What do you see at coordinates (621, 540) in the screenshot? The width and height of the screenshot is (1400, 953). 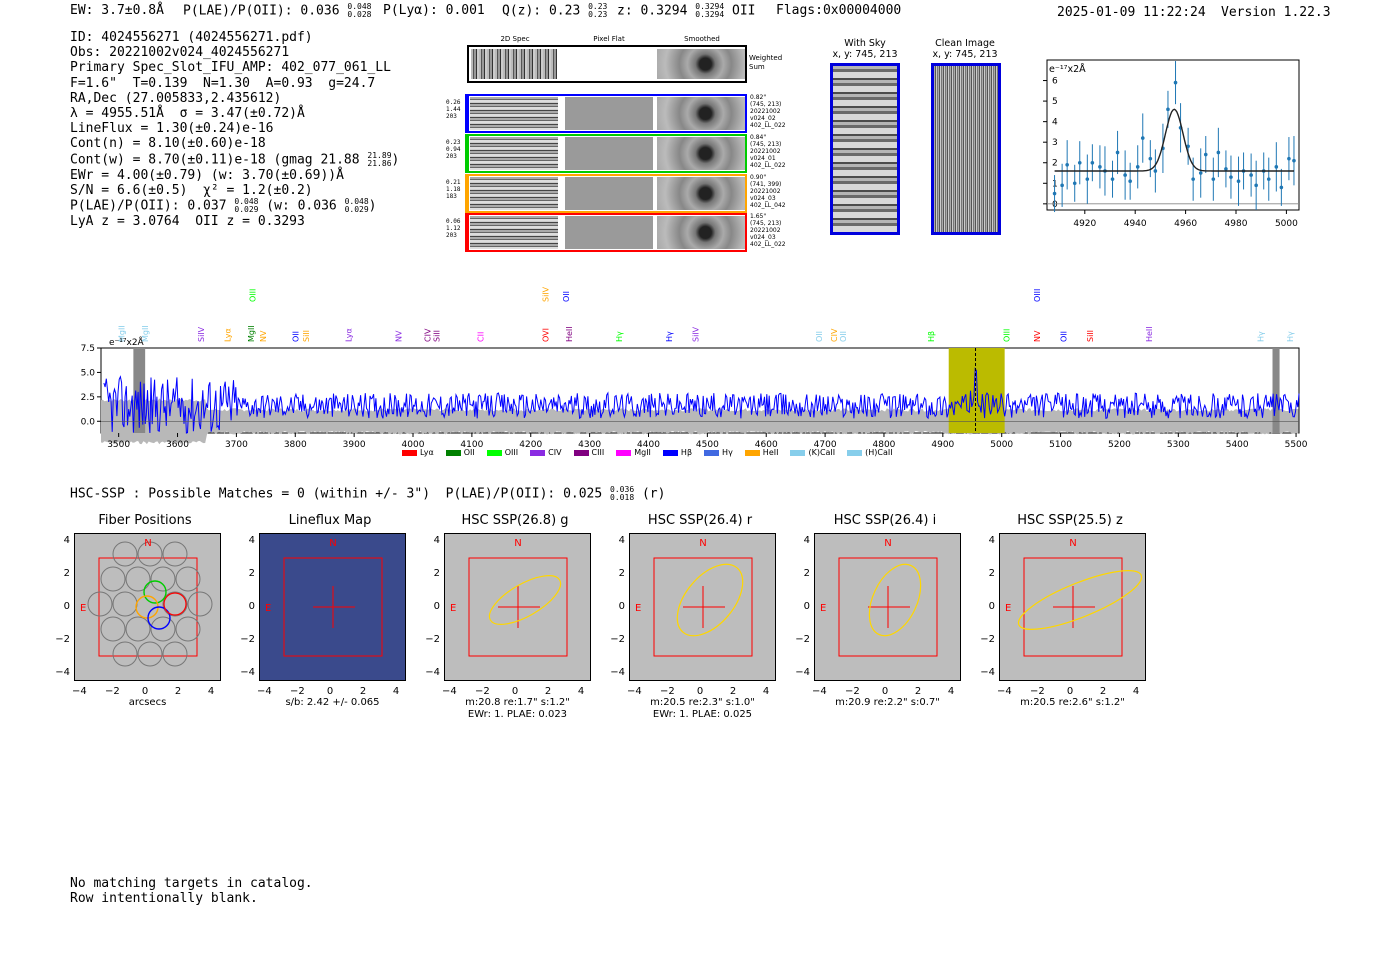 I see `hsc-ytick-label: 4` at bounding box center [621, 540].